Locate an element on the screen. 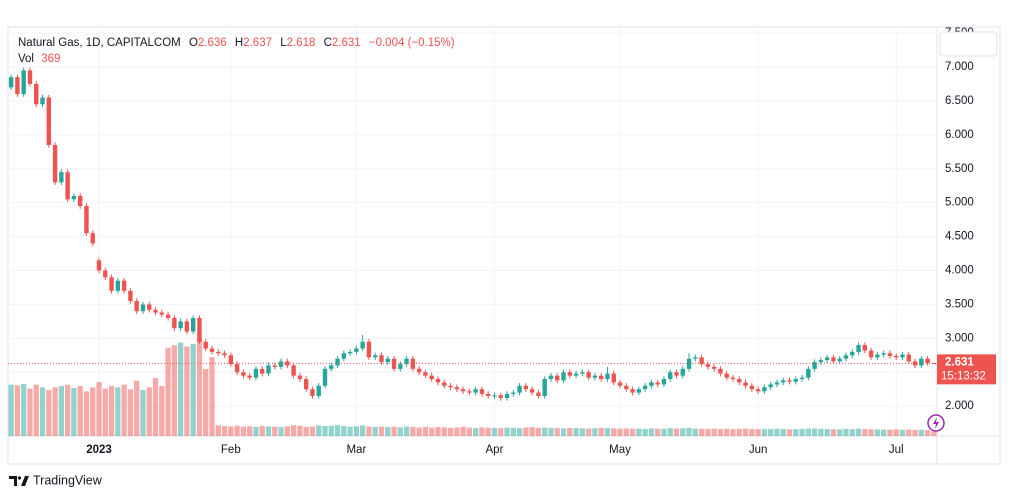  last-price-label: 2.631 is located at coordinates (959, 362).